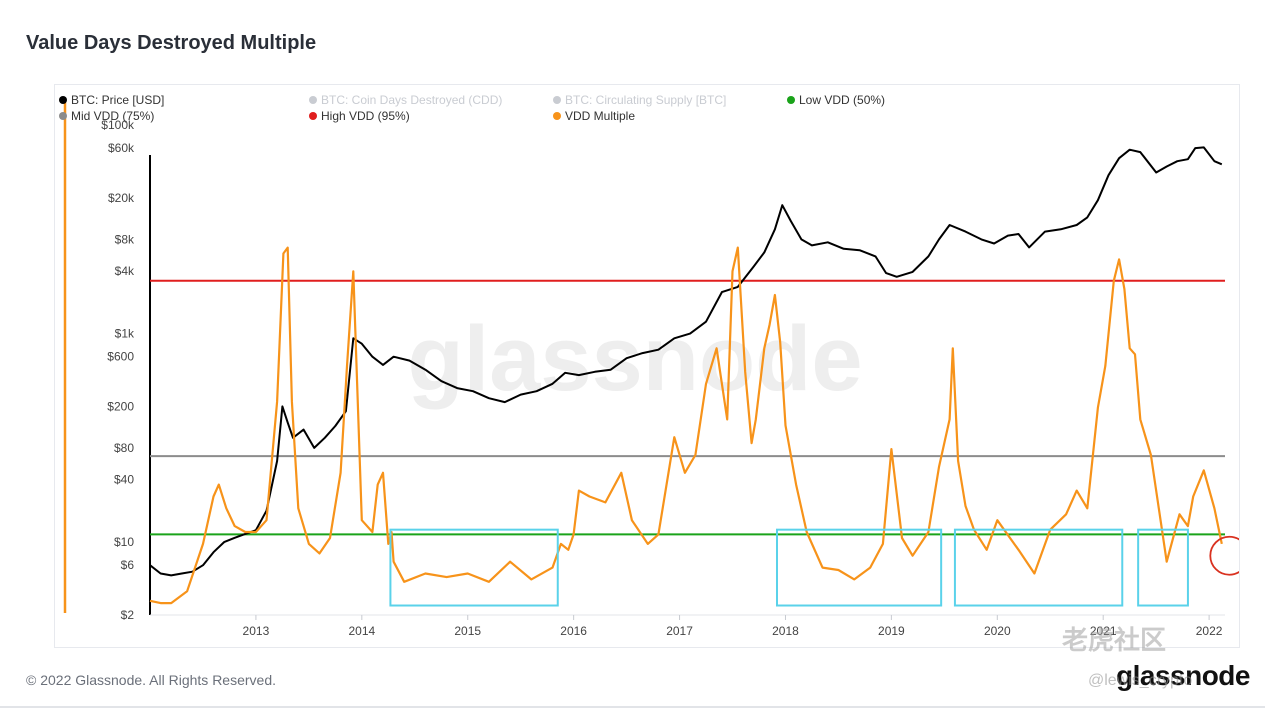 This screenshot has height=712, width=1265. I want to click on price-axis-tick-label: $80, so click(124, 448).